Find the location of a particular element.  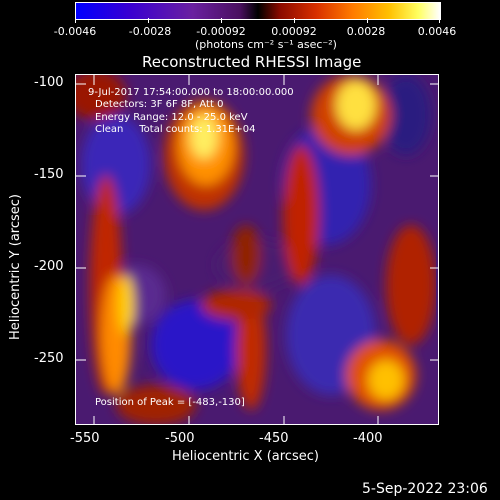

y-tick-label: -200 is located at coordinates (49, 266).